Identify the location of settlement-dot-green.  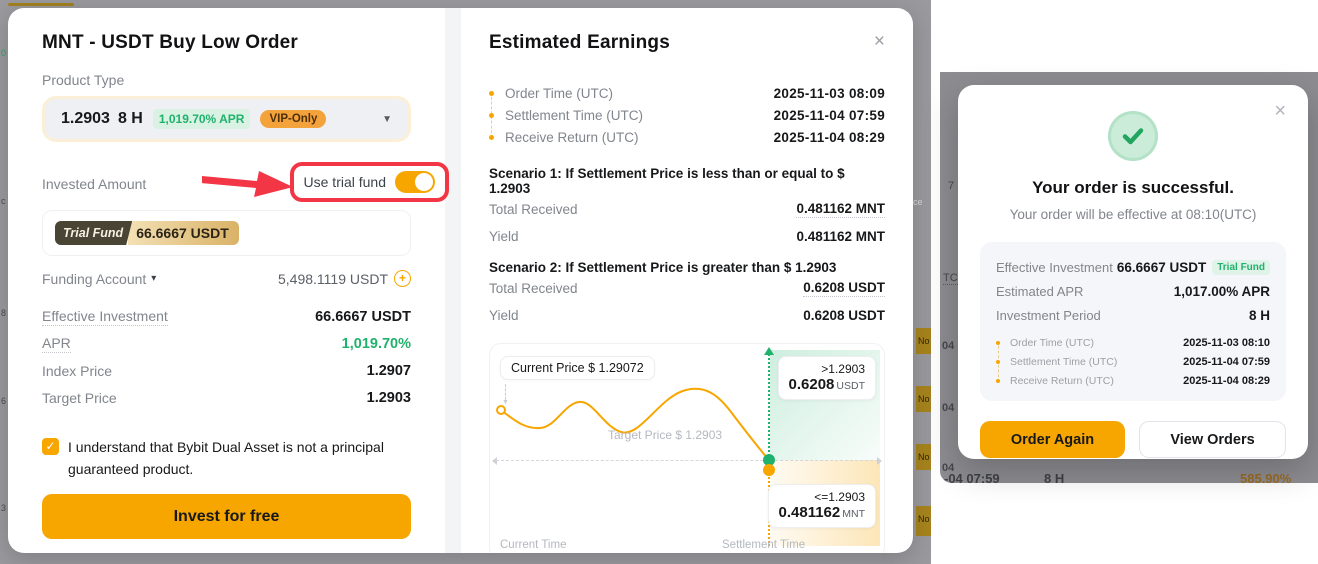
(769, 460).